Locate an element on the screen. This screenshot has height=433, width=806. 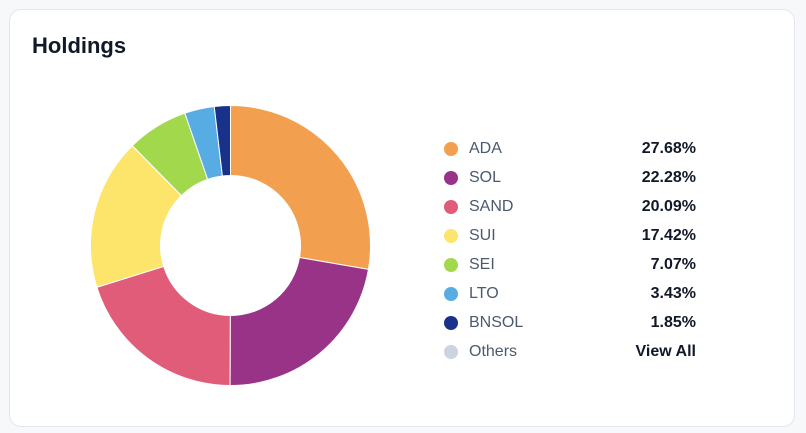
legend-item-ada: ADA 27.68% is located at coordinates (570, 148).